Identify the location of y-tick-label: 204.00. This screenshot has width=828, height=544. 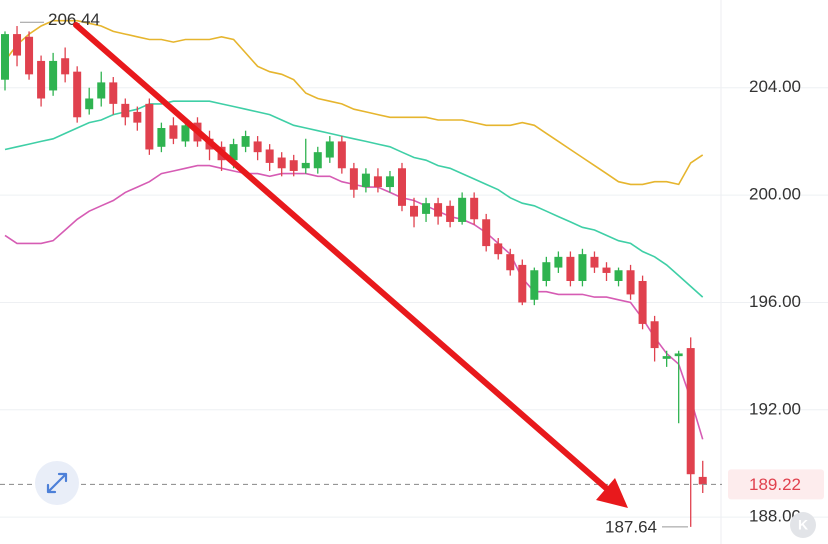
(775, 86).